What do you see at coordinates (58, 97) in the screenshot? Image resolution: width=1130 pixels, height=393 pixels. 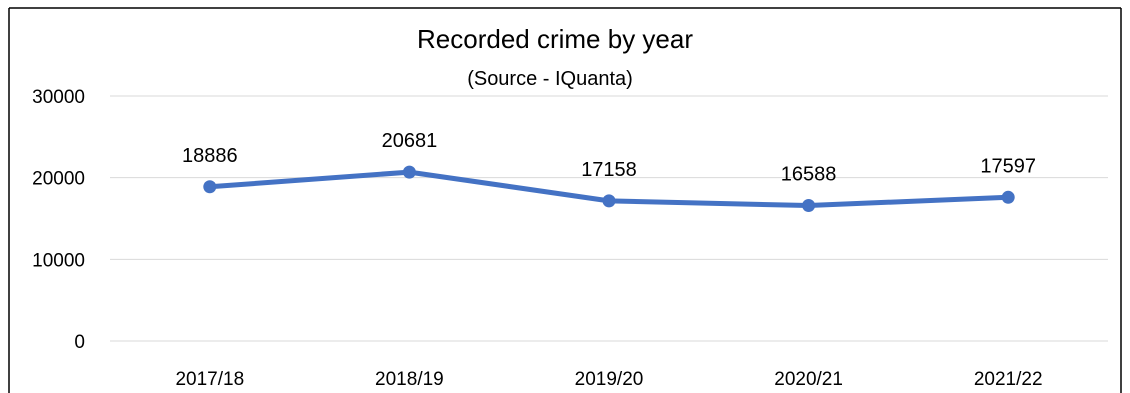 I see `y-tick-label: 30000` at bounding box center [58, 97].